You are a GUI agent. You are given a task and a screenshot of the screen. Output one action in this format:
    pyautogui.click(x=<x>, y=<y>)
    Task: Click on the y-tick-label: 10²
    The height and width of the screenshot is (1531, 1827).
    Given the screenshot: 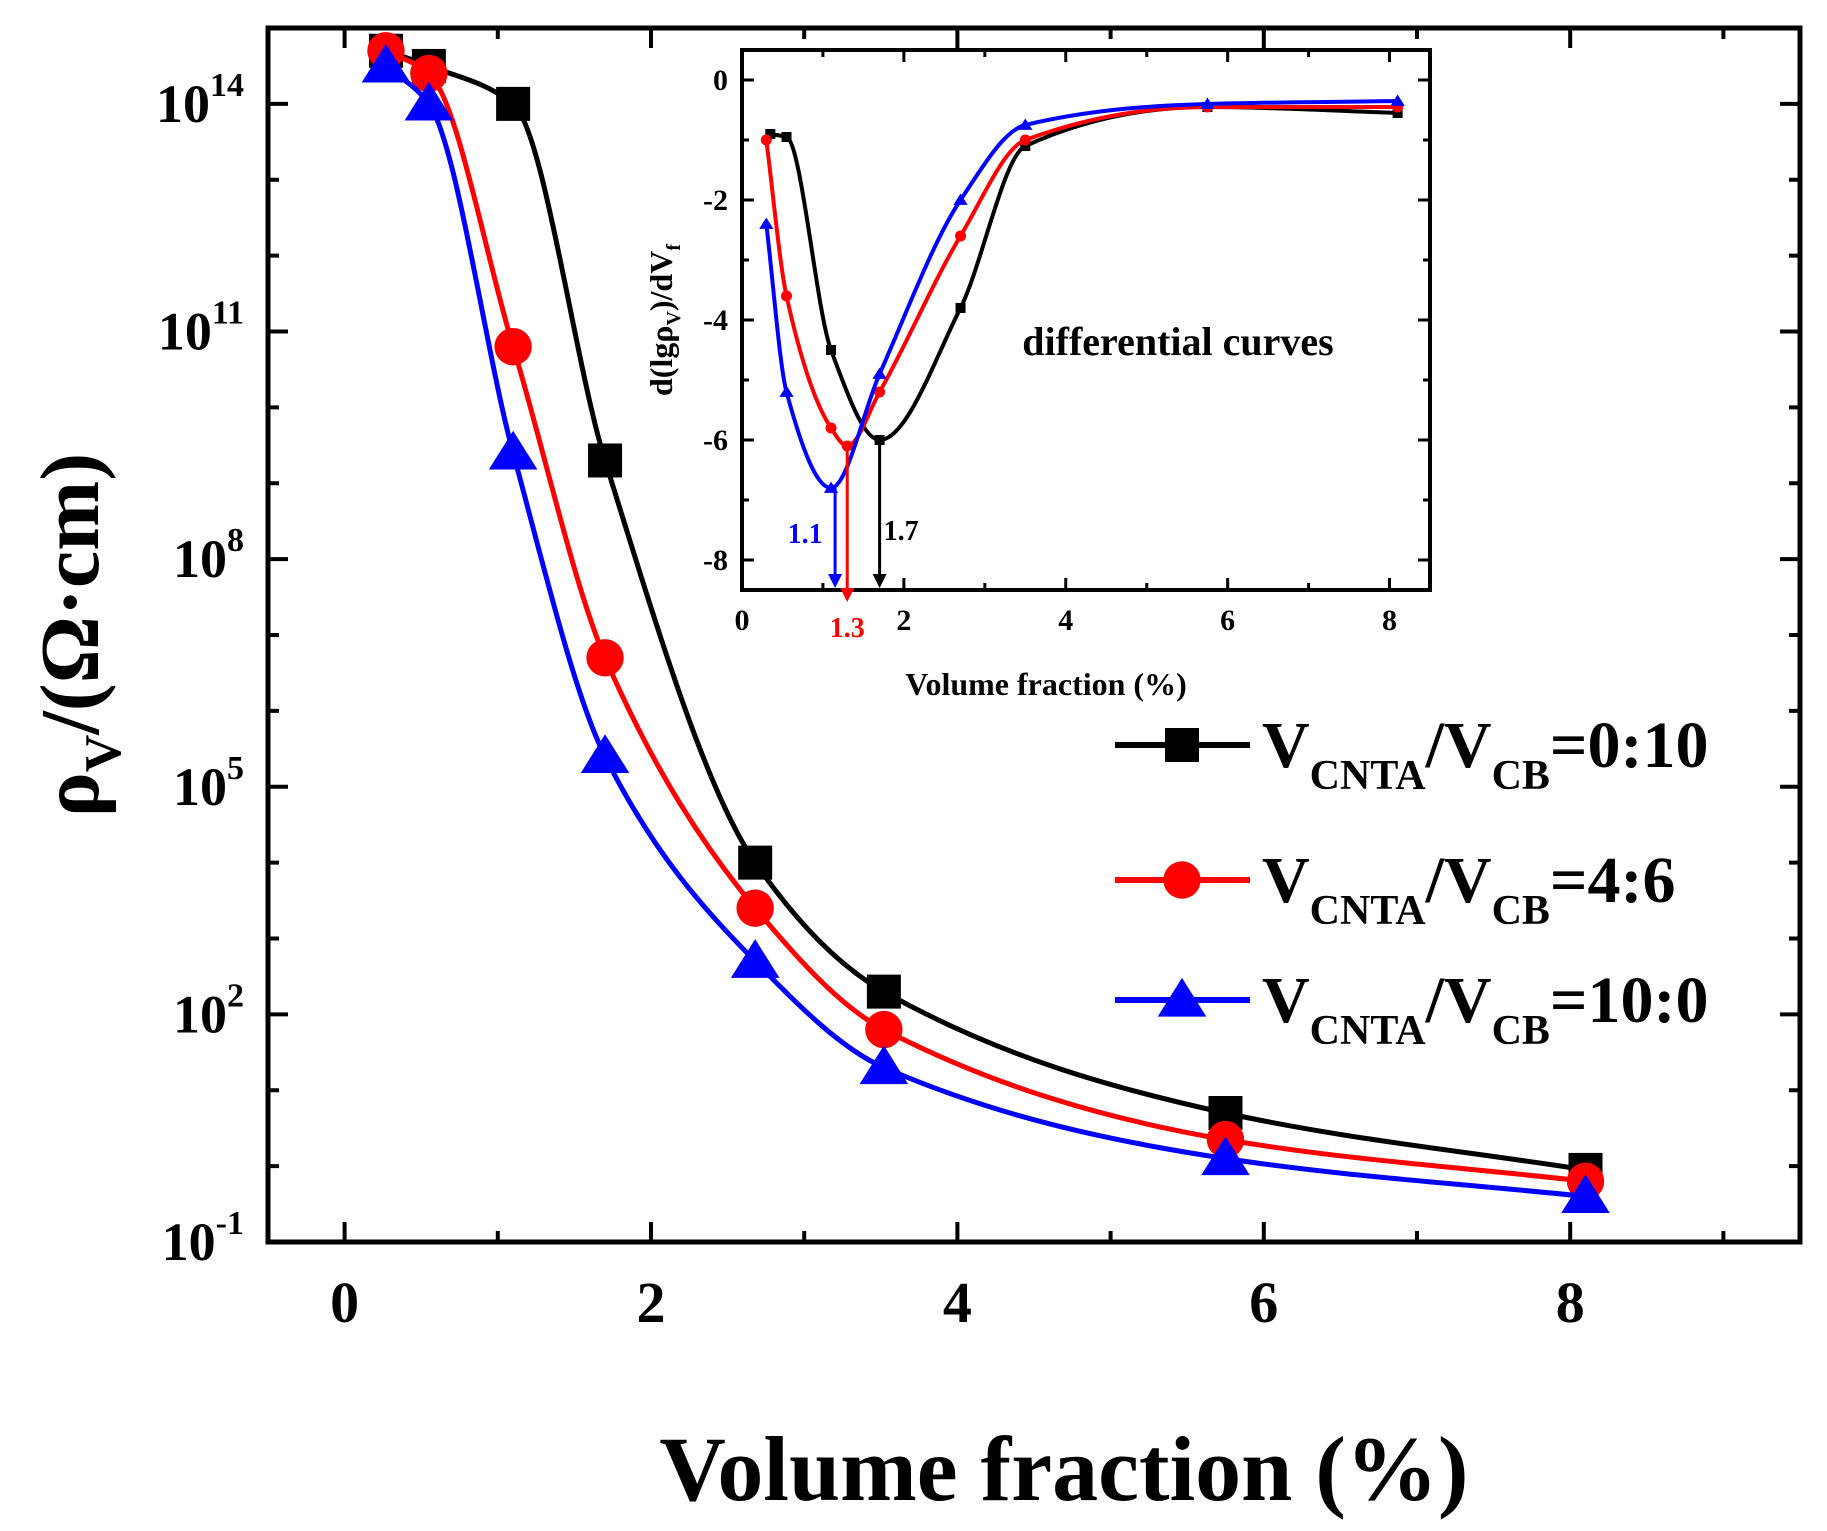 What is the action you would take?
    pyautogui.click(x=208, y=1010)
    